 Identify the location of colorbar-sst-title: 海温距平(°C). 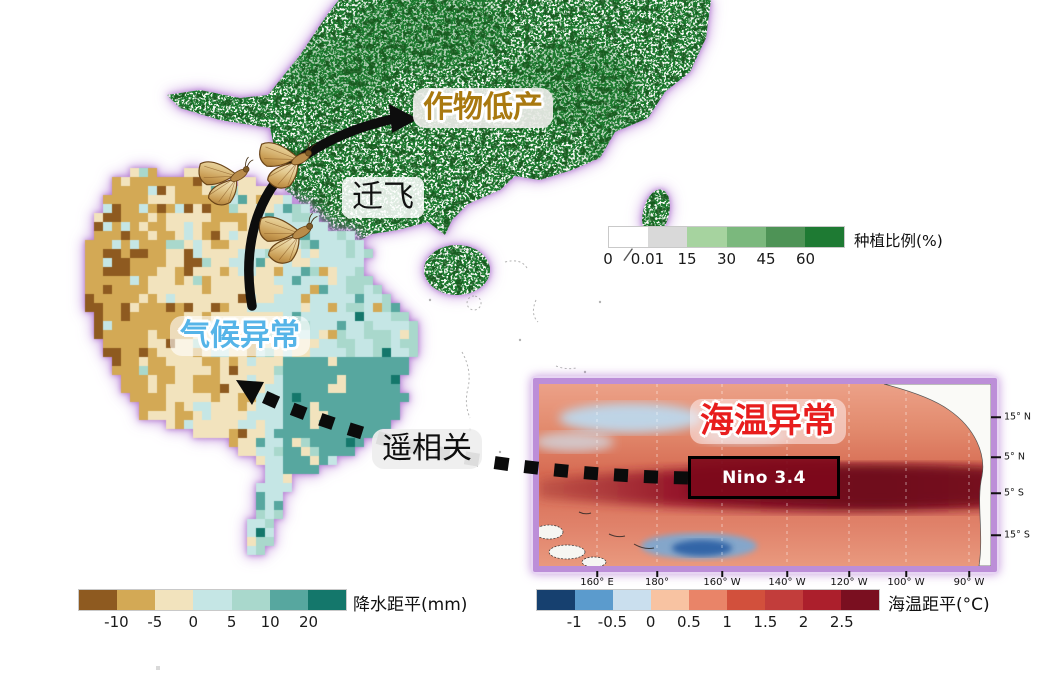
(939, 605).